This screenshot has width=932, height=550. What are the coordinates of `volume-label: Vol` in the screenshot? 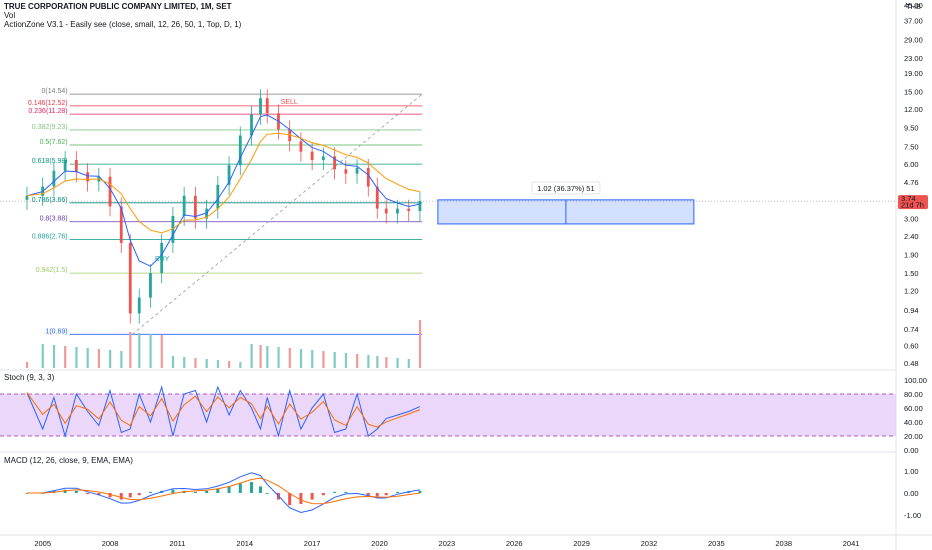 It's located at (10, 15).